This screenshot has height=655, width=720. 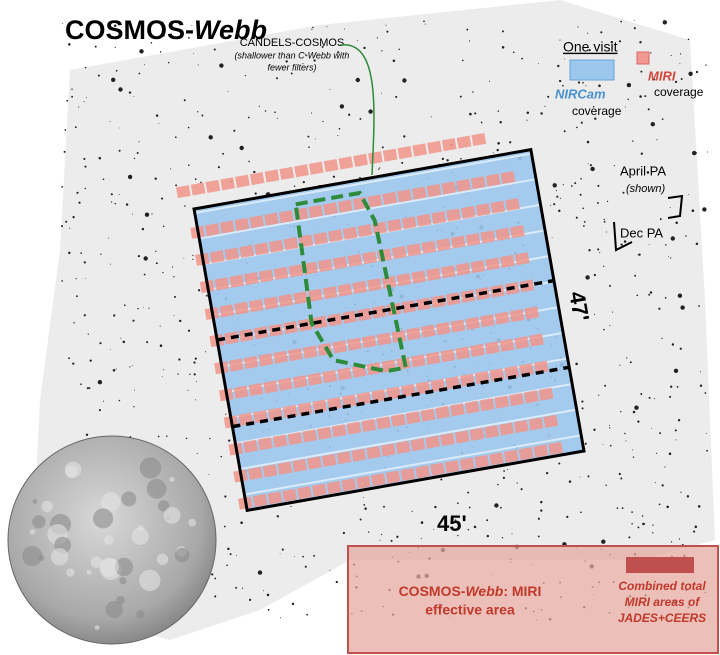 I want to click on legend-miri, so click(x=643, y=58).